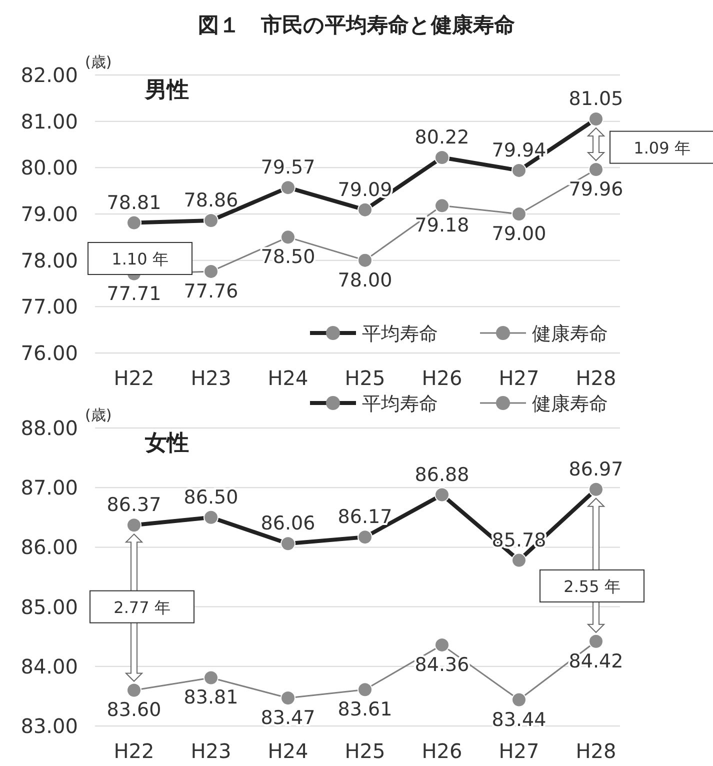 This screenshot has width=713, height=766. I want to click on data-label: 78.00, so click(365, 280).